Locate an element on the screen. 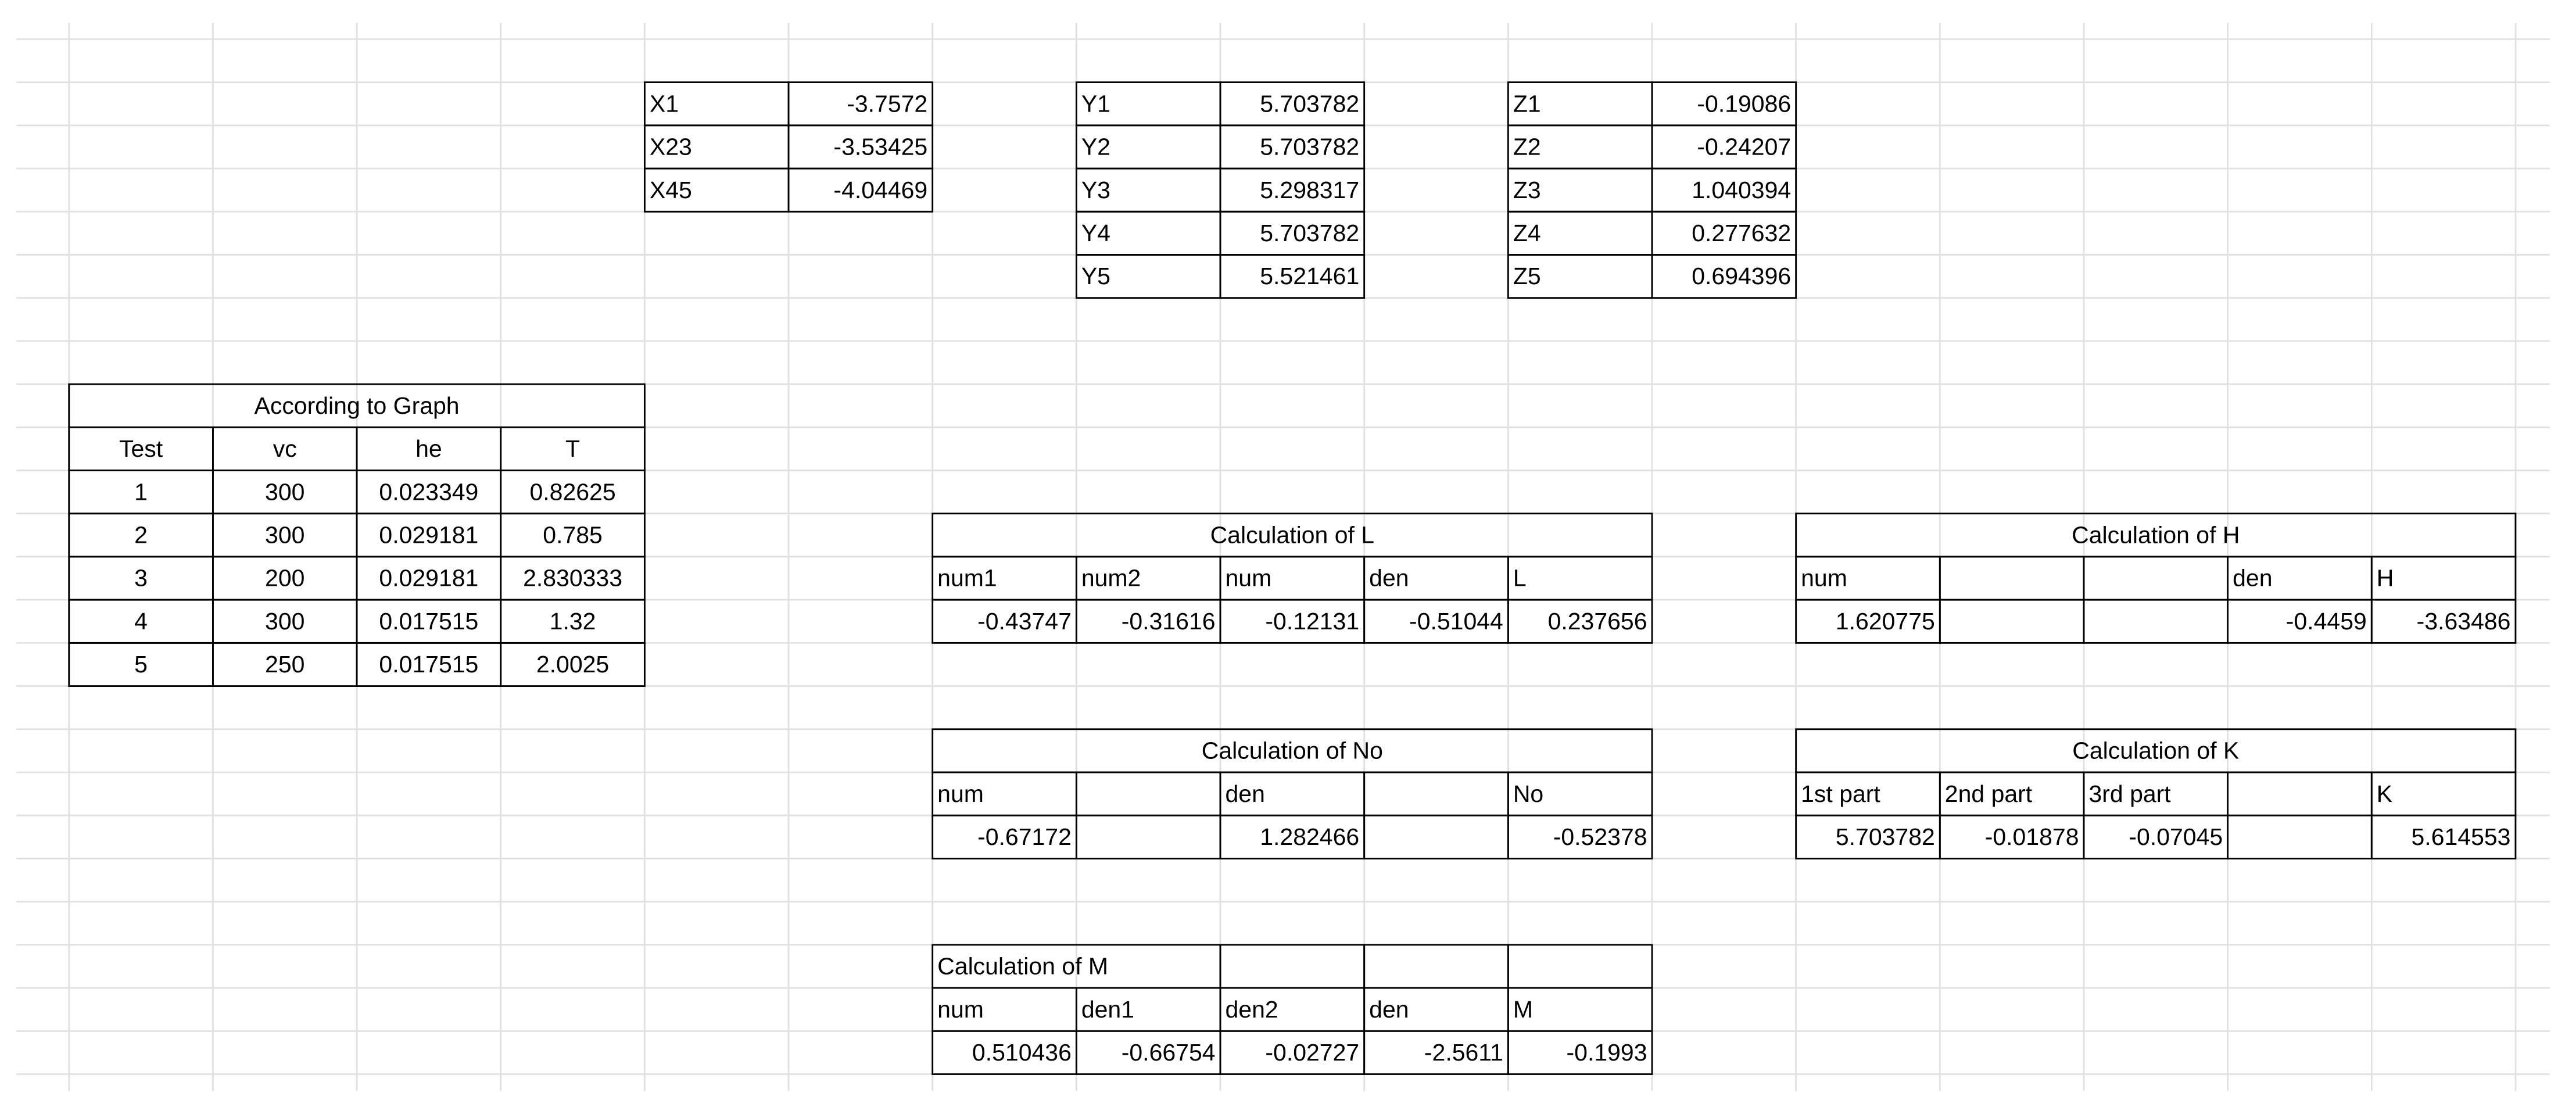 Image resolution: width=2576 pixels, height=1114 pixels. cell-text: Z1 is located at coordinates (1527, 103).